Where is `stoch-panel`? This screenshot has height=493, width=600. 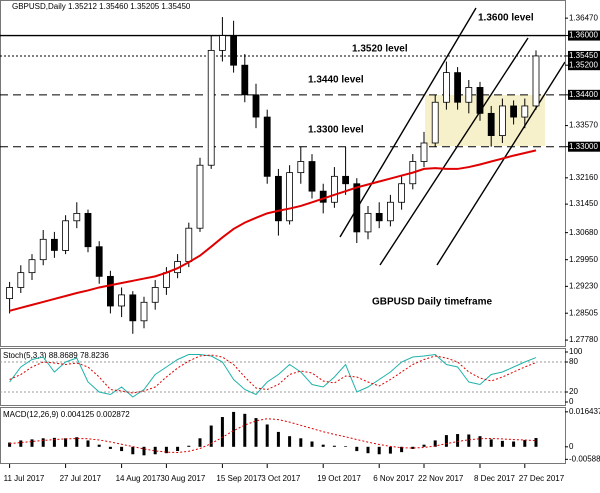
stoch-panel is located at coordinates (283, 377).